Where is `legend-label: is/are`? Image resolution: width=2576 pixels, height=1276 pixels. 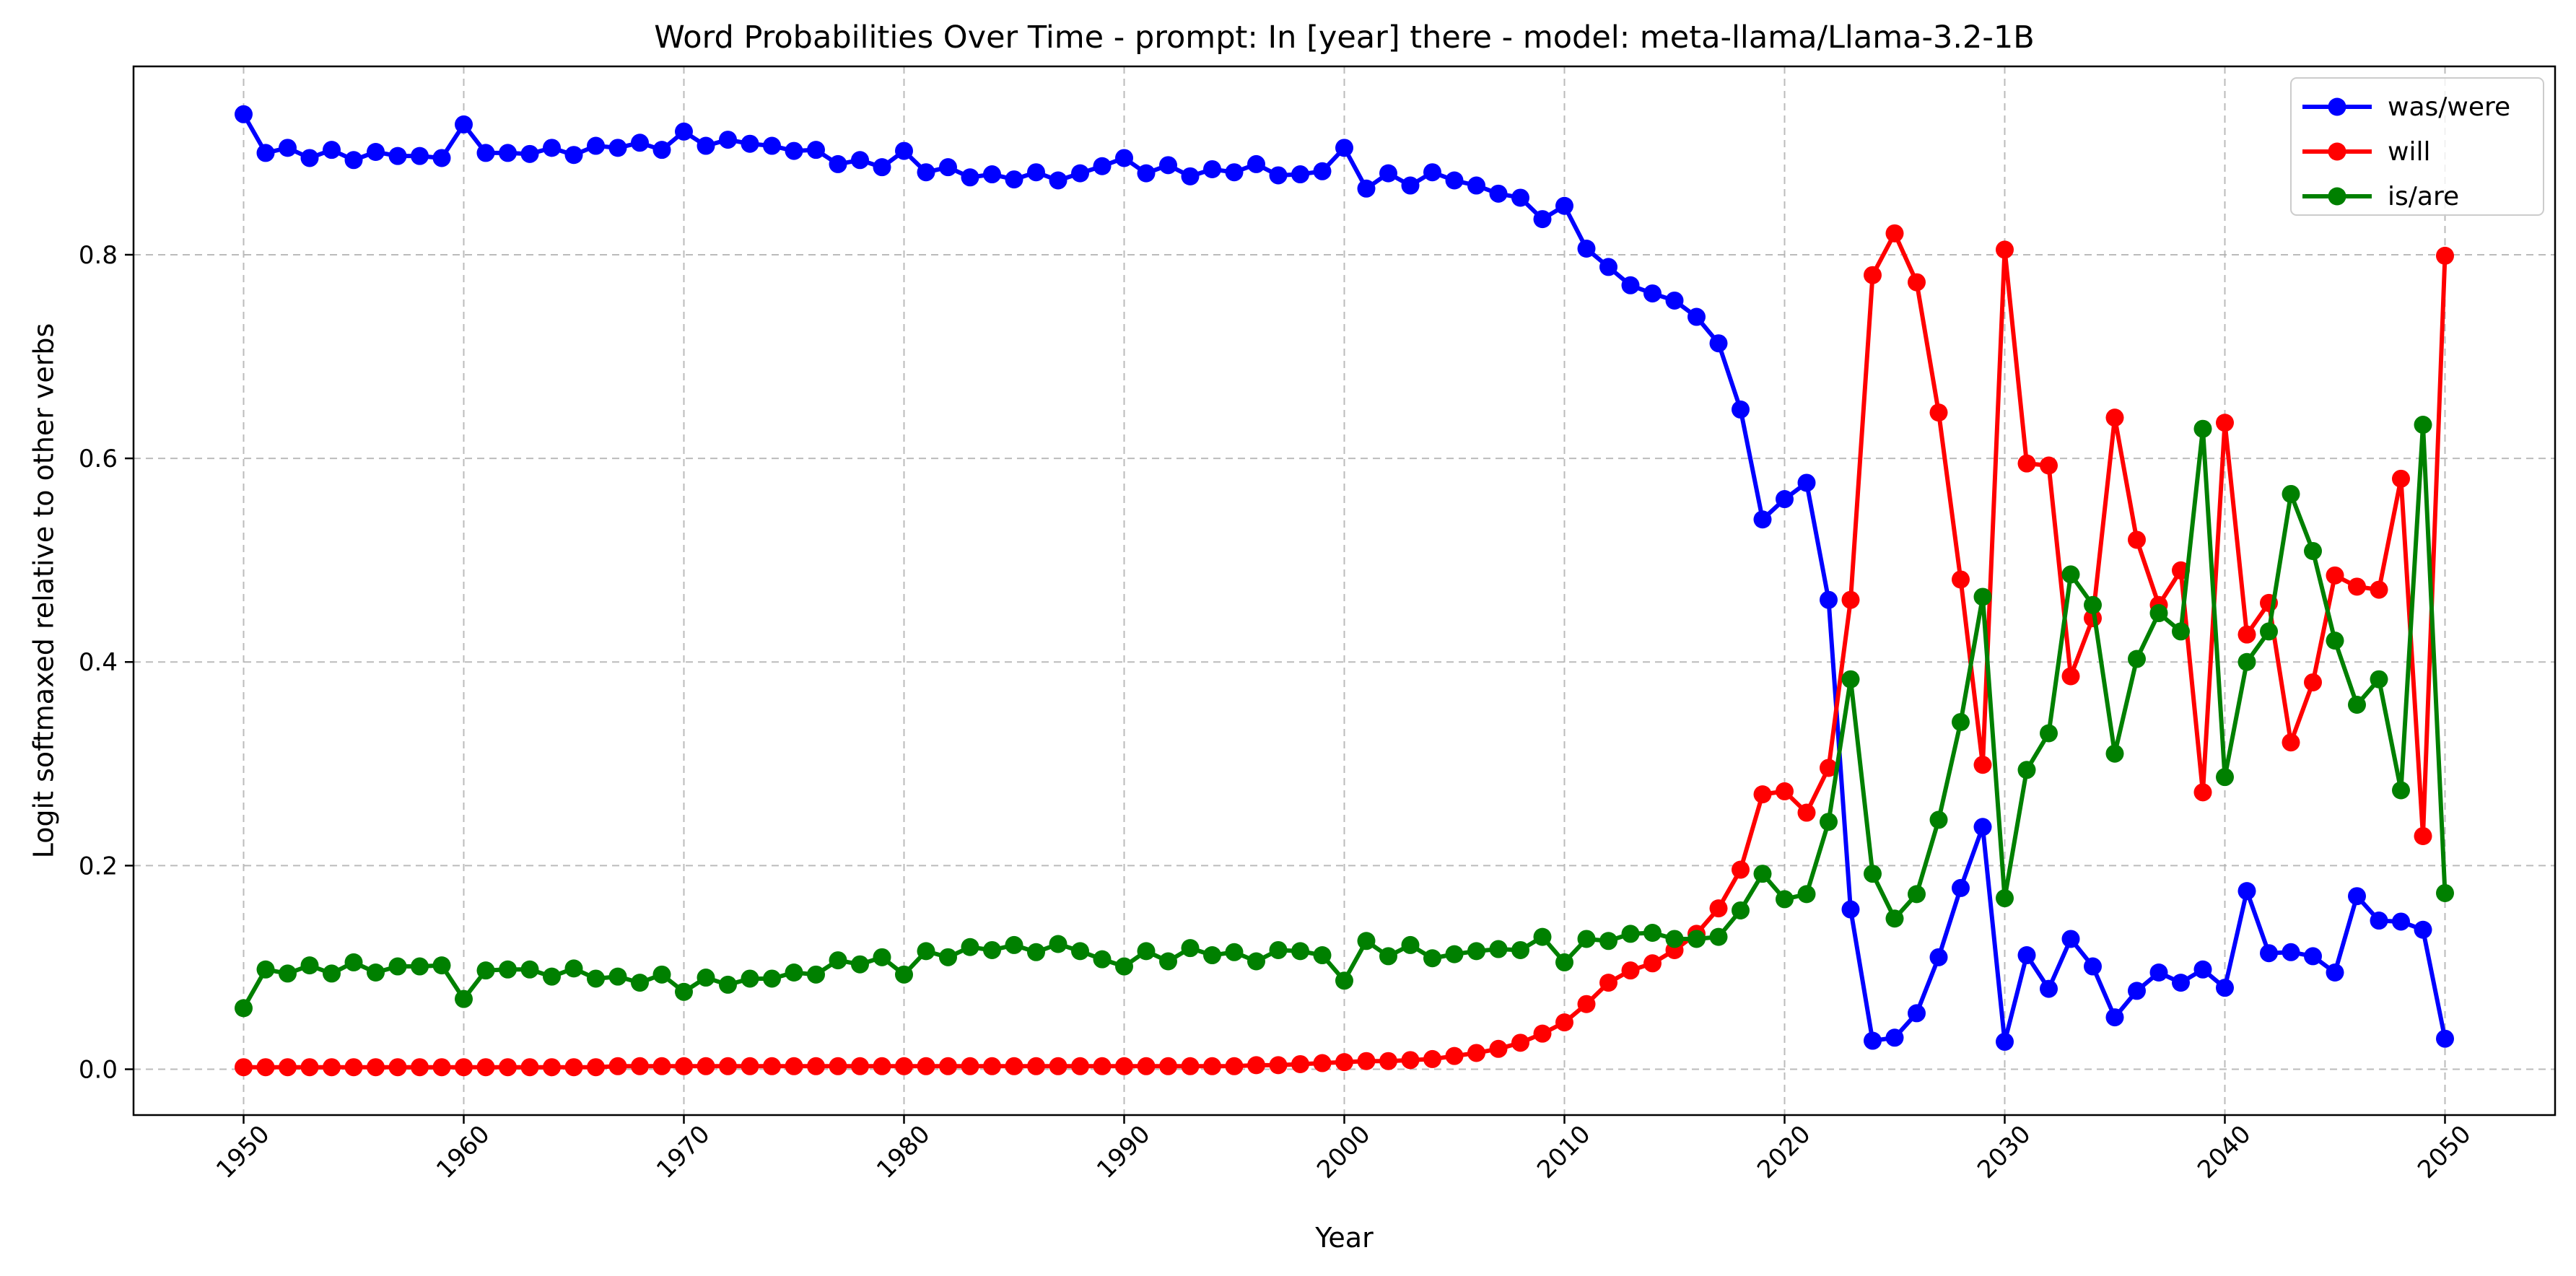
legend-label: is/are is located at coordinates (2423, 196).